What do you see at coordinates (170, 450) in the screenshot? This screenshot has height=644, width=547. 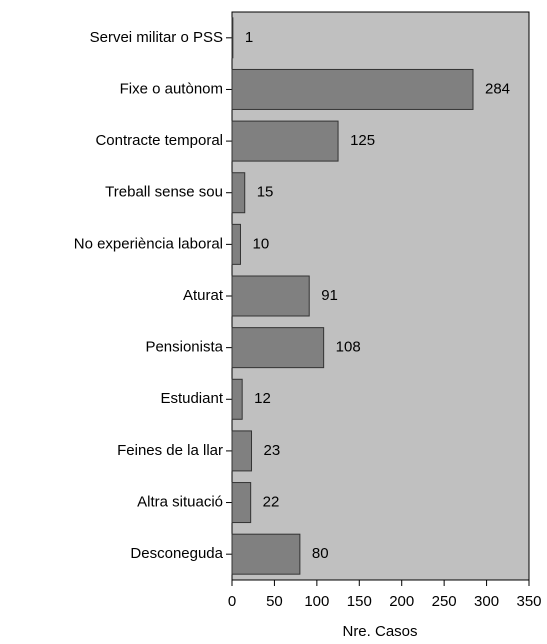 I see `y-tick-label: Feines de la llar` at bounding box center [170, 450].